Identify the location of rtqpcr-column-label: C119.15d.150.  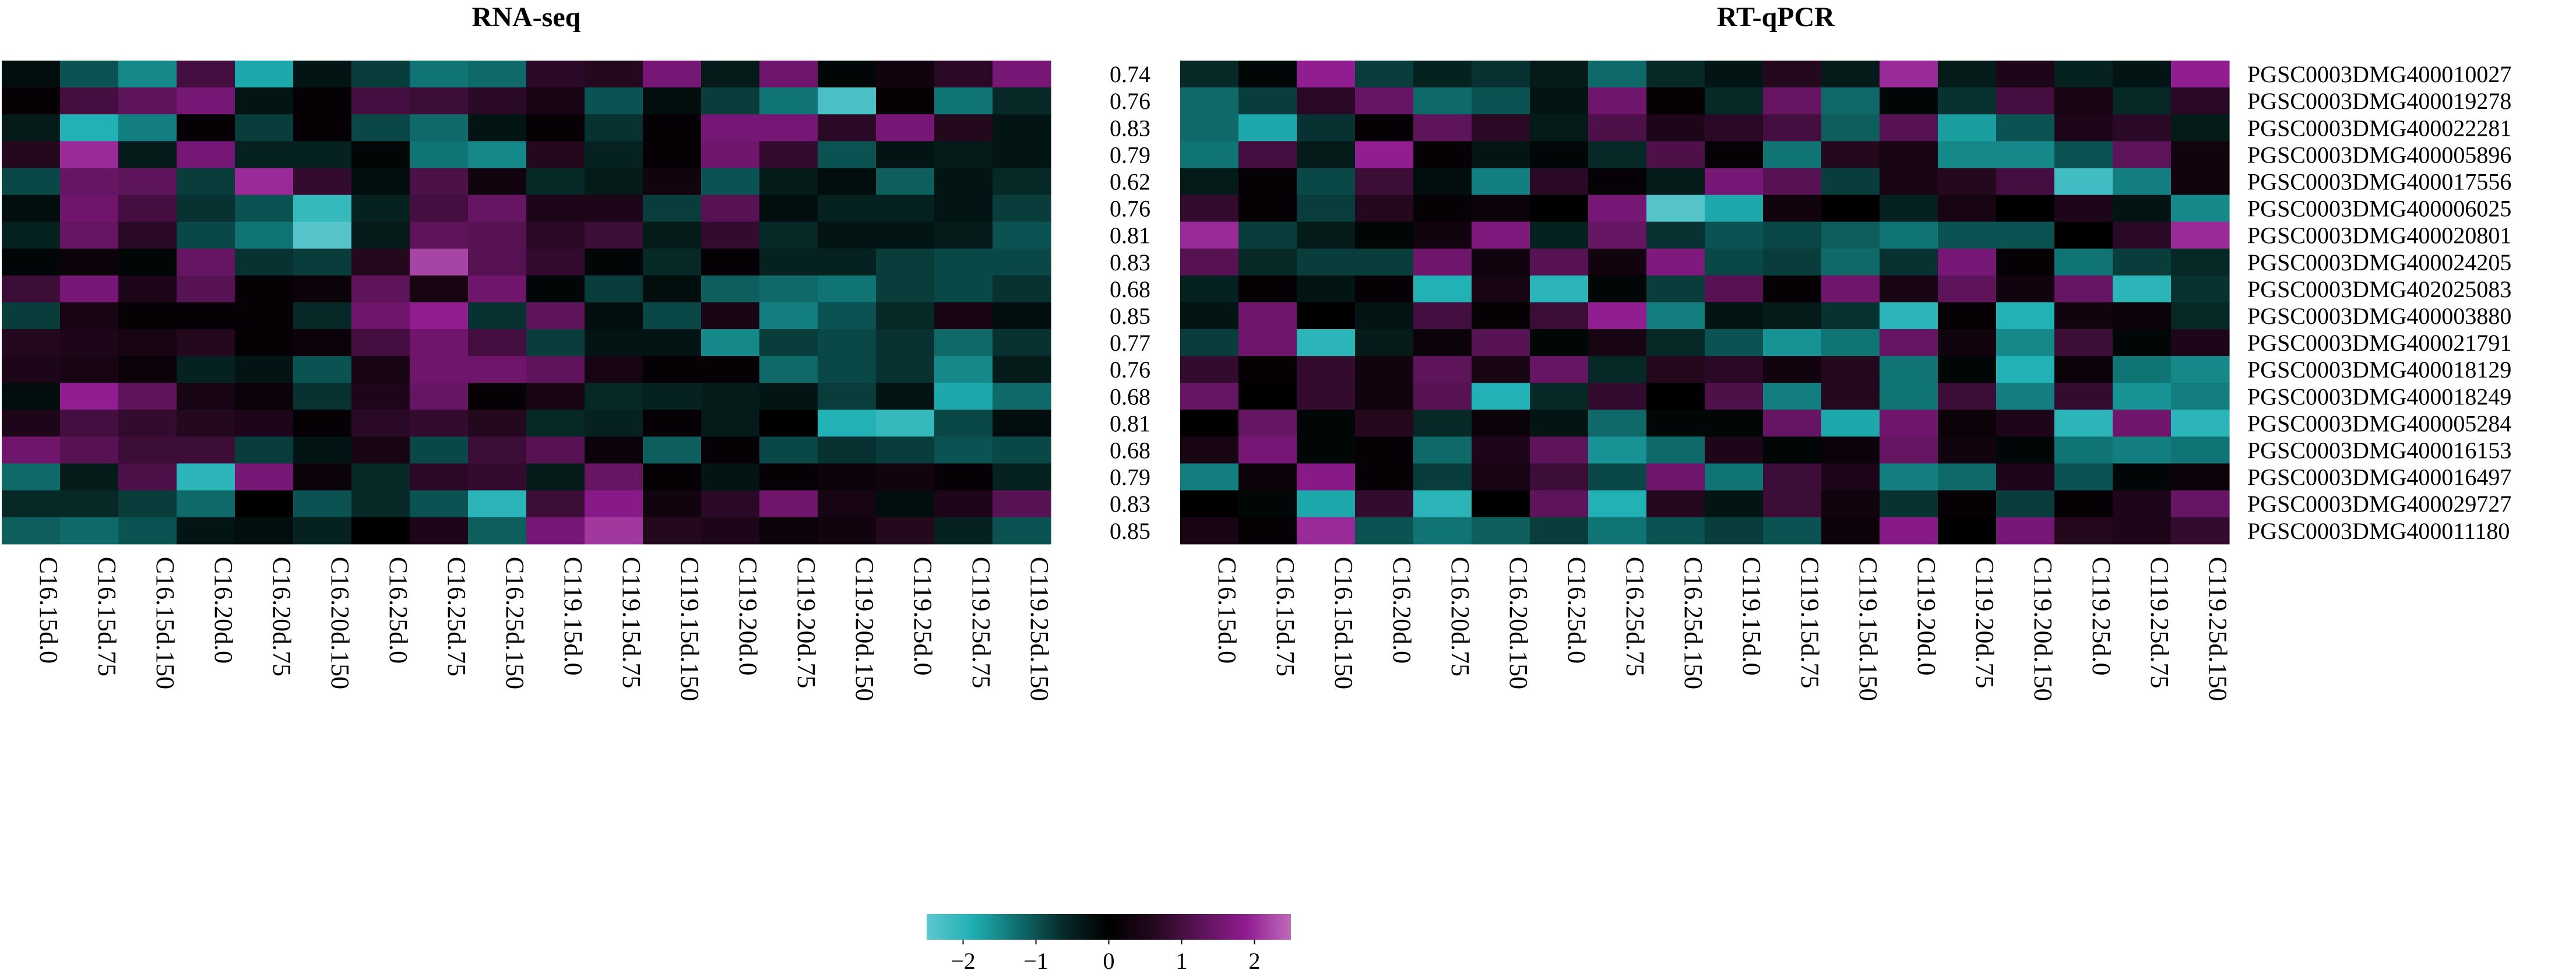
(1868, 629).